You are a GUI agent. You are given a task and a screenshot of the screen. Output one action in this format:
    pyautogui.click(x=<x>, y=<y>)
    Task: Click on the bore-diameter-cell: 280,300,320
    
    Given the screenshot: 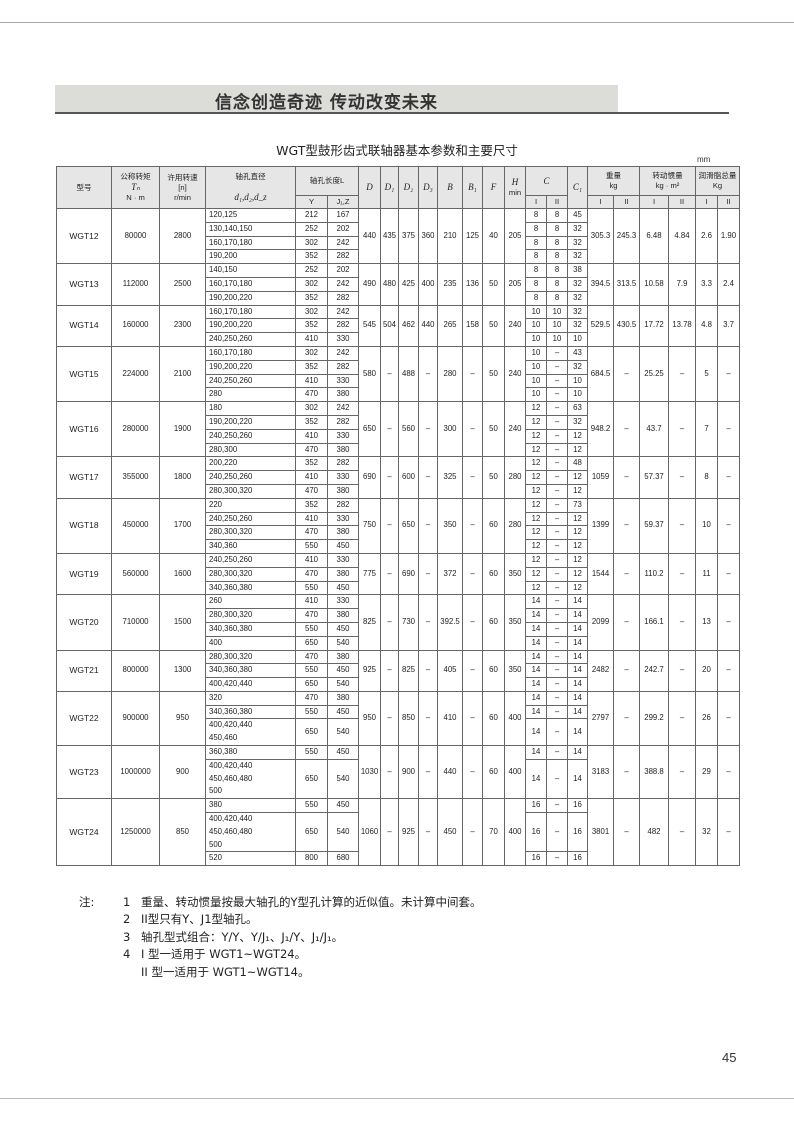 What is the action you would take?
    pyautogui.click(x=250, y=657)
    